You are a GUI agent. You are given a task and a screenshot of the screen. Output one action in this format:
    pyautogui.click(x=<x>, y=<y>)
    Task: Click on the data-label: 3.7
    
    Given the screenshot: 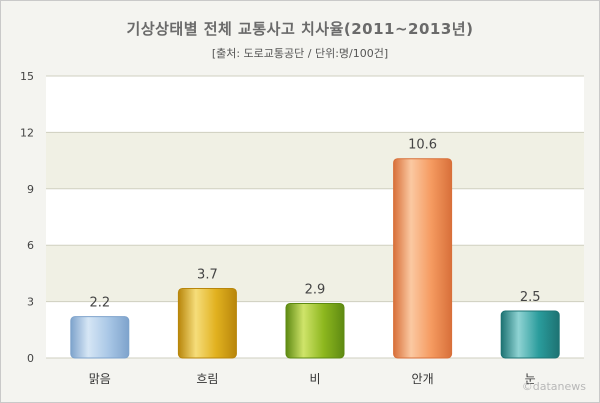 What is the action you would take?
    pyautogui.click(x=207, y=274)
    